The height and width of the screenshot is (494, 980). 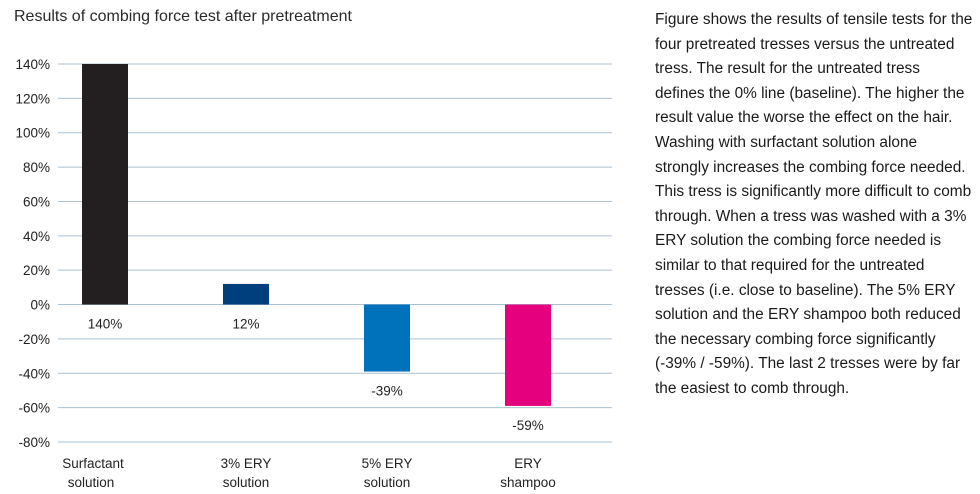 What do you see at coordinates (34, 373) in the screenshot?
I see `y-tick-label: -40%` at bounding box center [34, 373].